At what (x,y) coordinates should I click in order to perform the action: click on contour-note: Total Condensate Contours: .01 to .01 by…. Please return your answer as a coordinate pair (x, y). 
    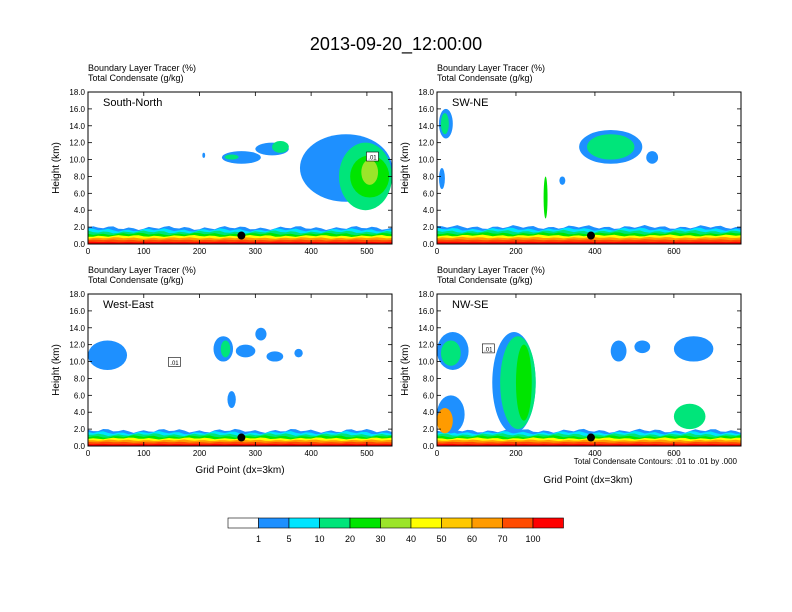
    Looking at the image, I should click on (656, 461).